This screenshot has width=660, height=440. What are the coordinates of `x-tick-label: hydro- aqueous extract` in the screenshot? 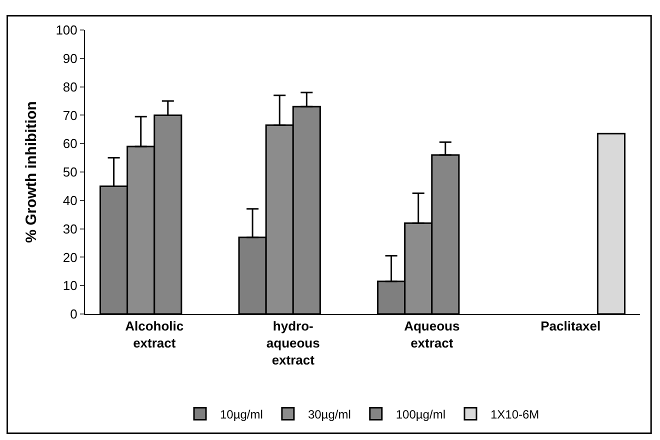 It's located at (293, 343).